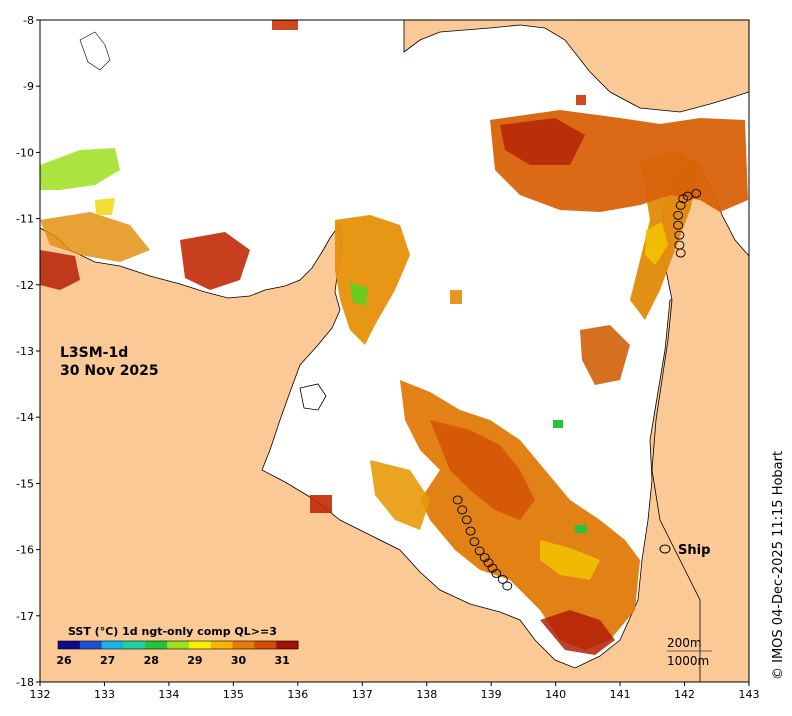  Describe the element at coordinates (395, 691) in the screenshot. I see `x-axis-ticks: 132 133 134 135 136 137 138 139 140 141 142 143` at that location.